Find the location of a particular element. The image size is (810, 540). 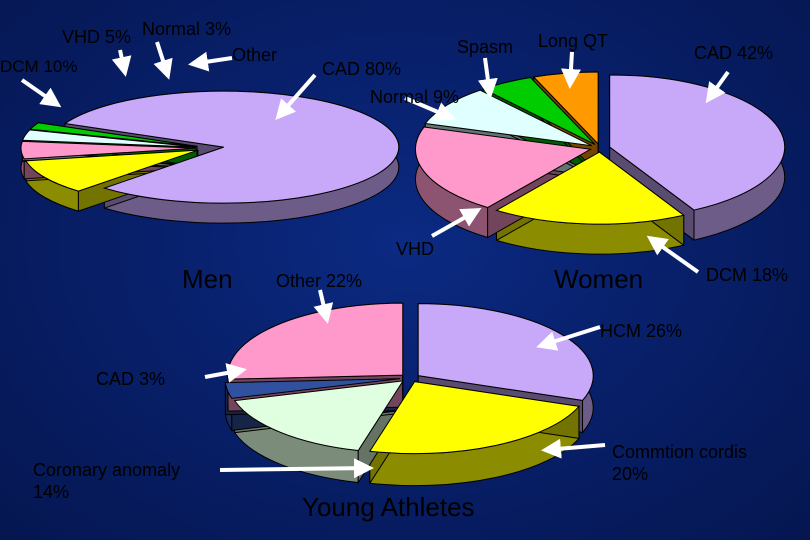

athletes-title: Young Athletes is located at coordinates (388, 507).